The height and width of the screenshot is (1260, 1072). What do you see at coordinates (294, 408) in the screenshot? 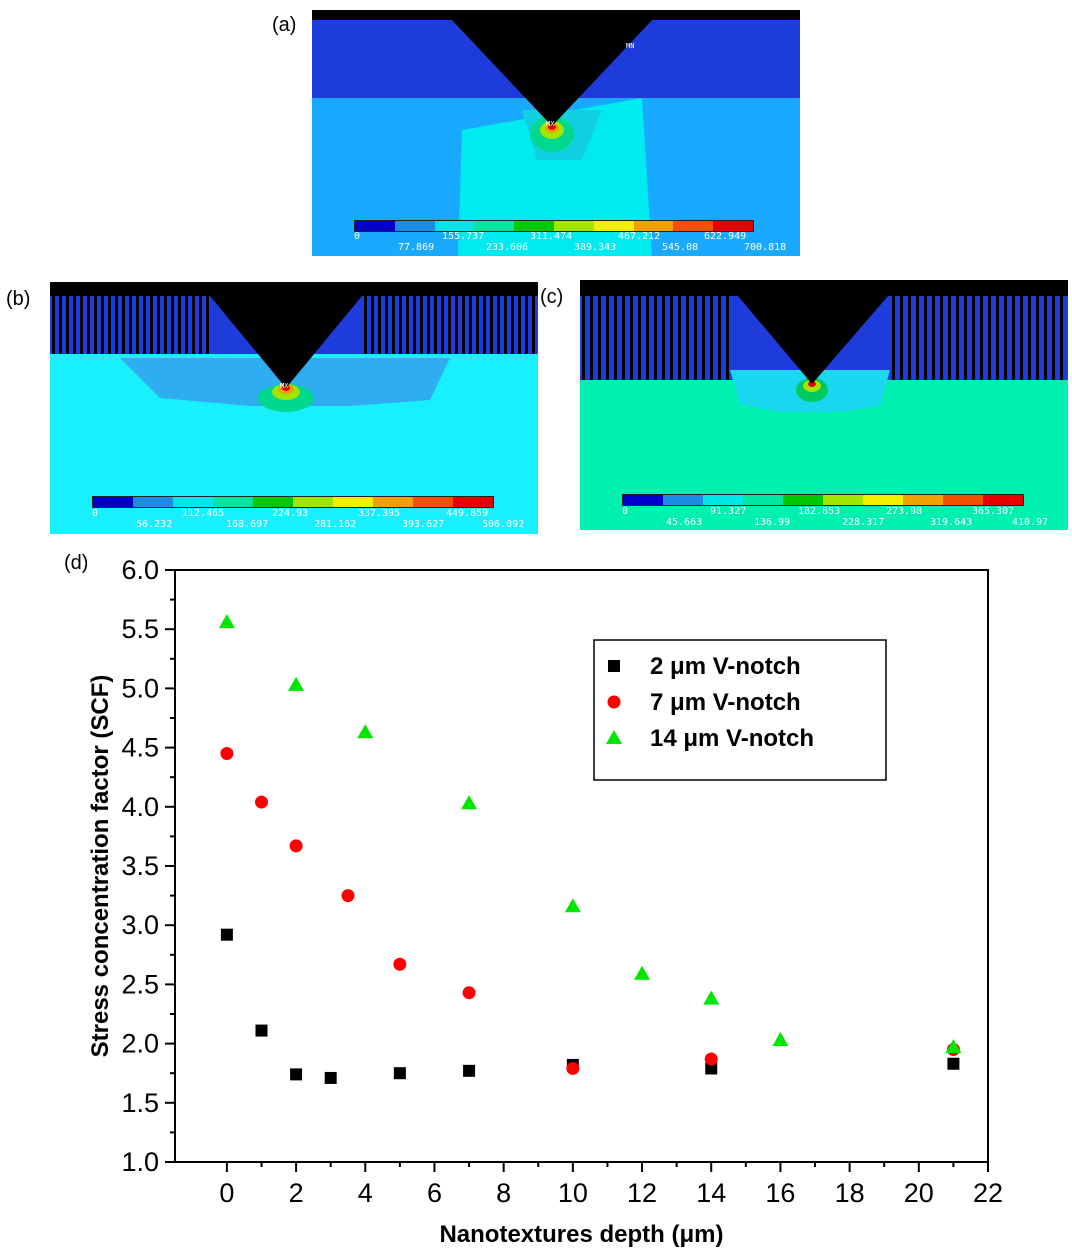
I see `panel-b-contour-svg` at bounding box center [294, 408].